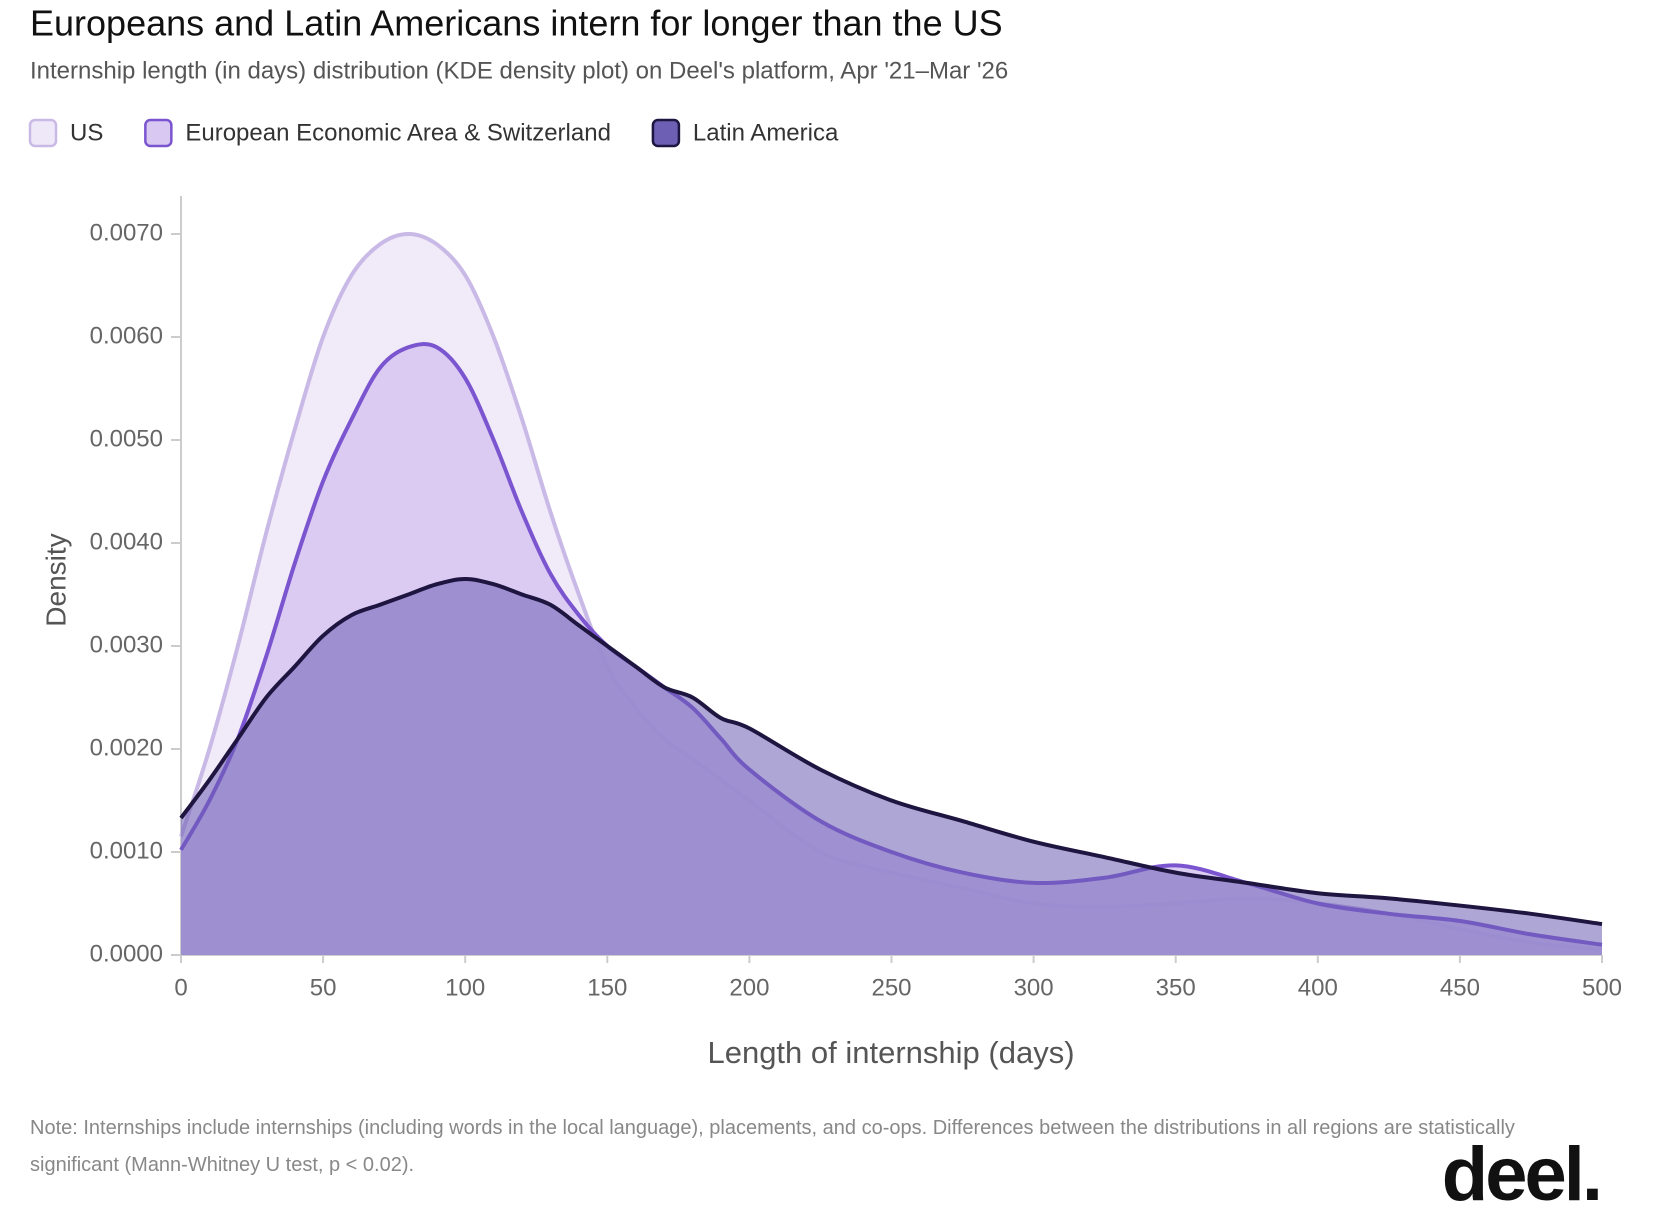 The image size is (1664, 1231). What do you see at coordinates (126, 335) in the screenshot?
I see `y-tick-label: 0.0060` at bounding box center [126, 335].